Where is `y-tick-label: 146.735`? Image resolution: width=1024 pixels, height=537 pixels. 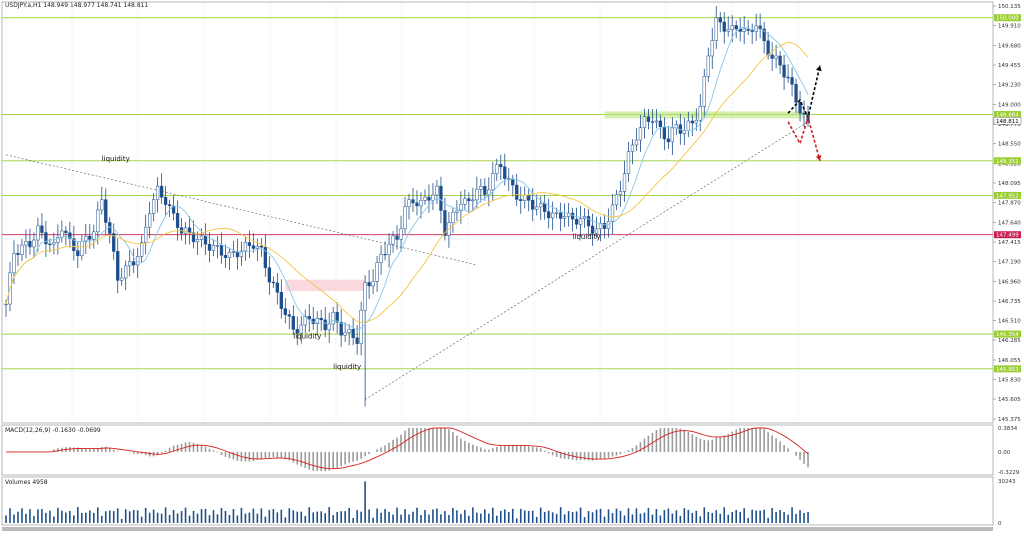
y-tick-label: 146.735 is located at coordinates (1009, 302).